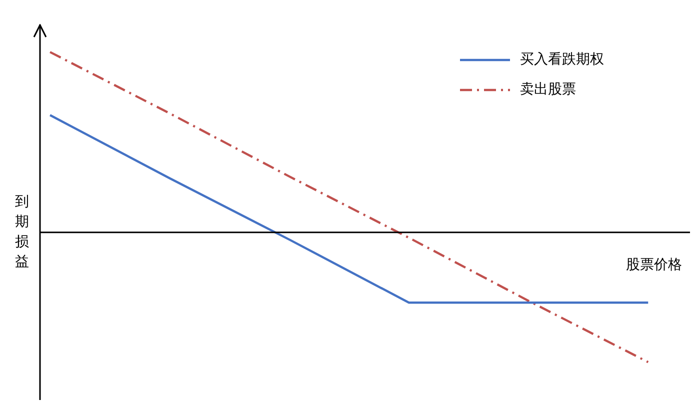 This screenshot has height=420, width=700. What do you see at coordinates (654, 264) in the screenshot?
I see `x-axis-title: 股票价格` at bounding box center [654, 264].